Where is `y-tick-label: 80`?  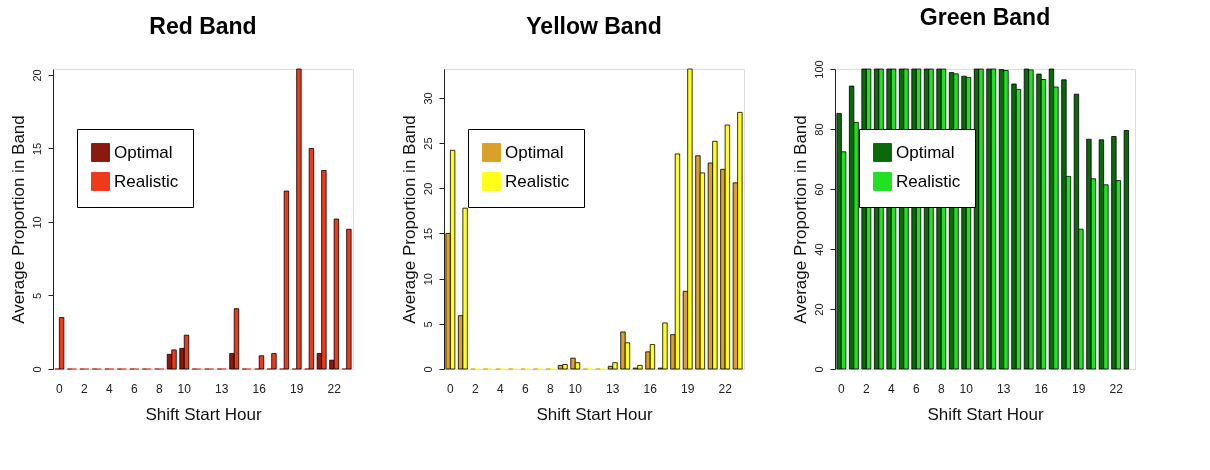 y-tick-label: 80 is located at coordinates (818, 129).